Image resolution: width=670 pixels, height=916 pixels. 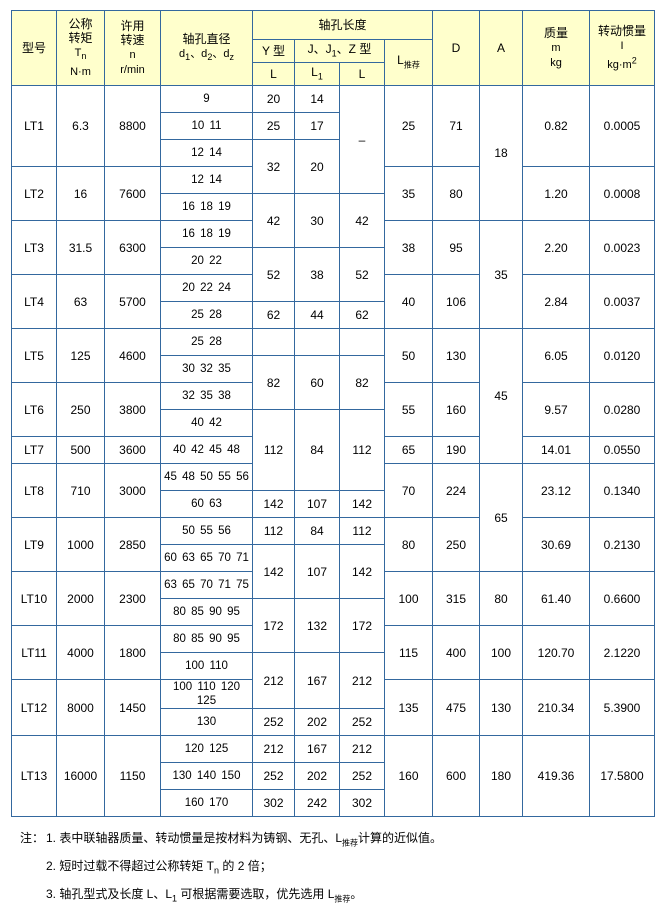 What do you see at coordinates (456, 247) in the screenshot?
I see `cell-D: 95` at bounding box center [456, 247].